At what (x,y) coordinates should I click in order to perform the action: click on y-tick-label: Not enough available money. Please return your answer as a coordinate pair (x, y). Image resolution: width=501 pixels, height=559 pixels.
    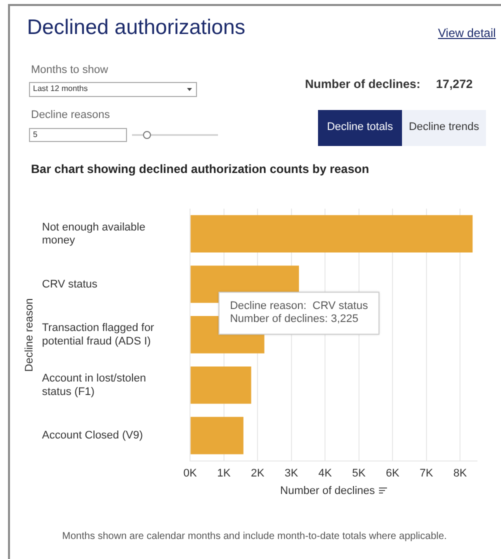
    Looking at the image, I should click on (94, 233).